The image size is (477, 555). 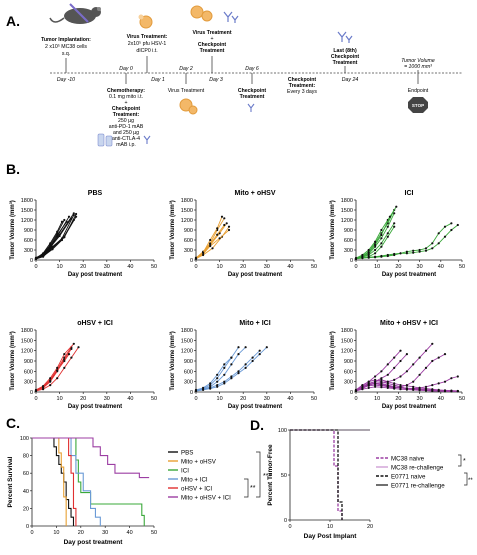 I want to click on checkpoint-every-line-1: Checkpoint, so click(x=302, y=80).